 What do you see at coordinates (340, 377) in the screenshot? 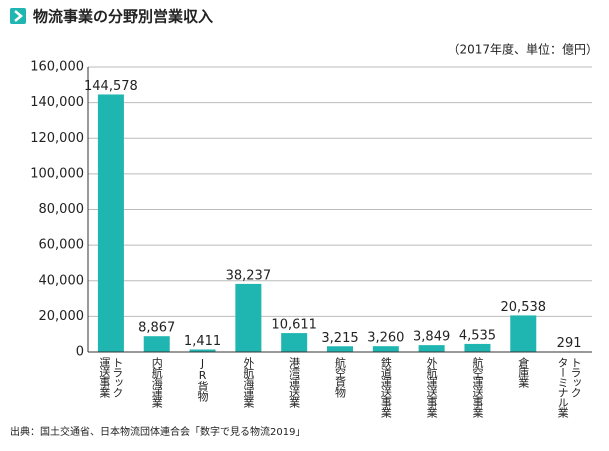
I see `x-tick-label: 航空貨物` at bounding box center [340, 377].